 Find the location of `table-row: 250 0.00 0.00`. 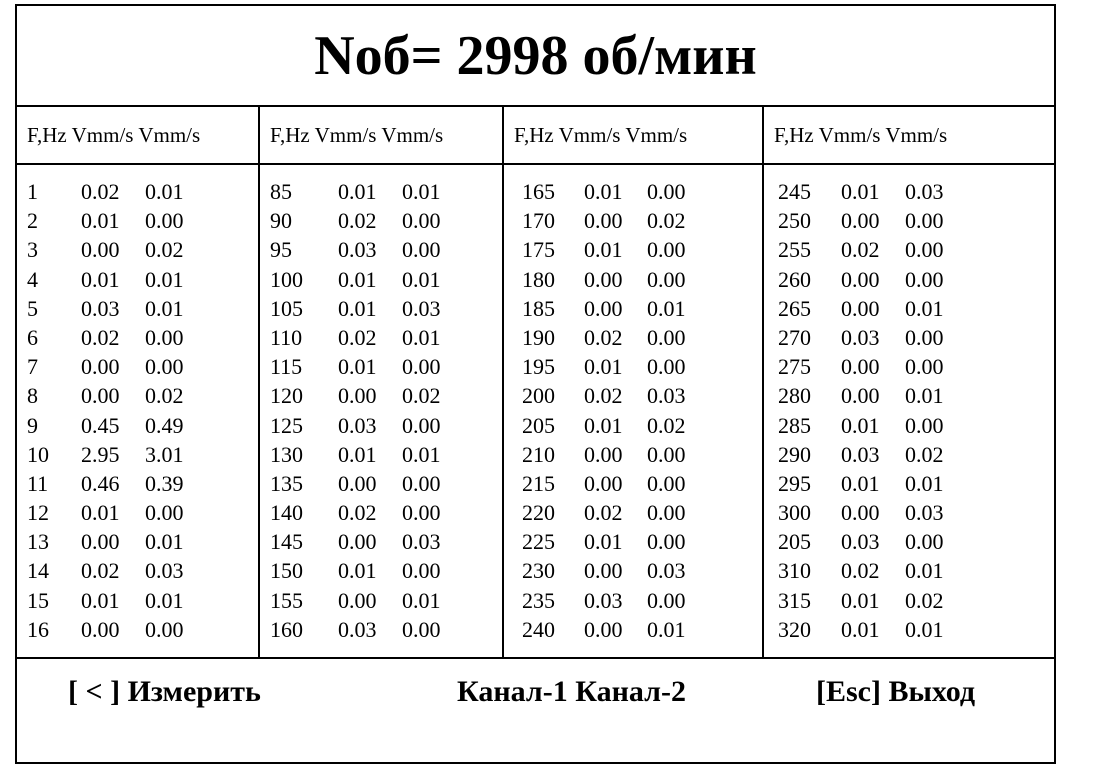

table-row: 250 0.00 0.00 is located at coordinates (909, 220).